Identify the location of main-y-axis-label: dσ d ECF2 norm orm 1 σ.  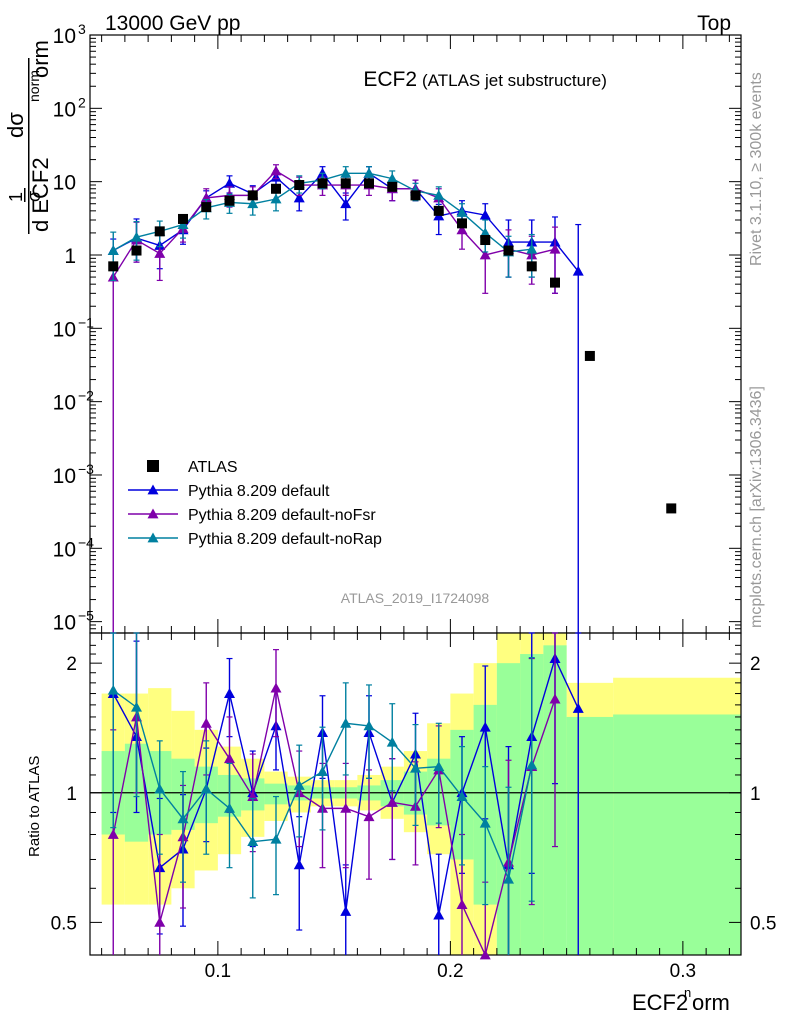
(28, 137).